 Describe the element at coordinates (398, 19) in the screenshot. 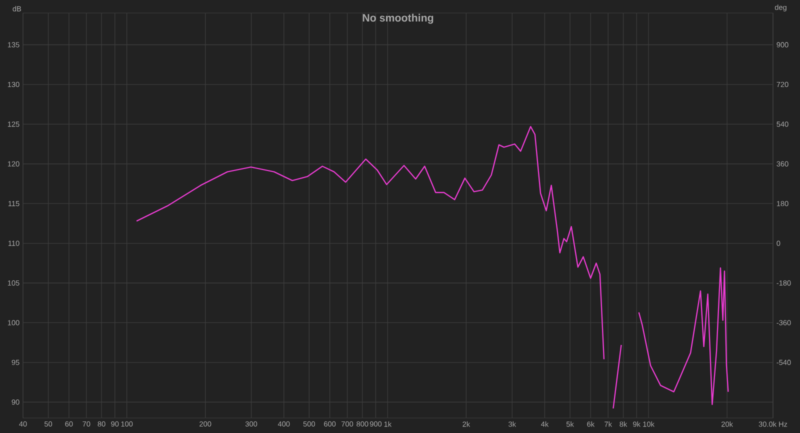

I see `chart-title: No smoothing` at that location.